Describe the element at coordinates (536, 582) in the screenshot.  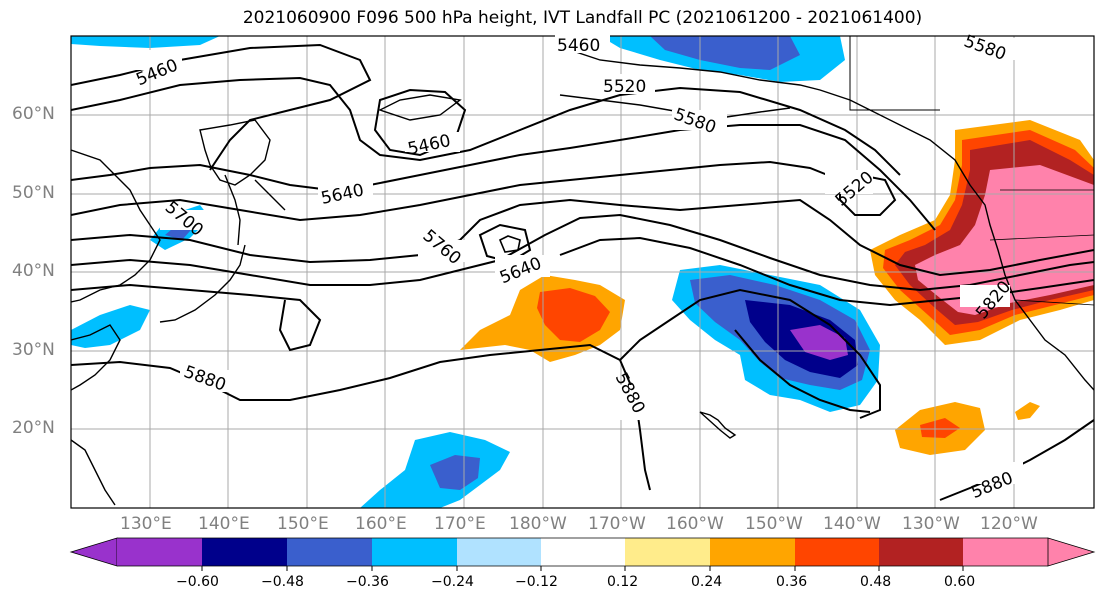
I see `colorbar-tick-label: −0.12` at that location.